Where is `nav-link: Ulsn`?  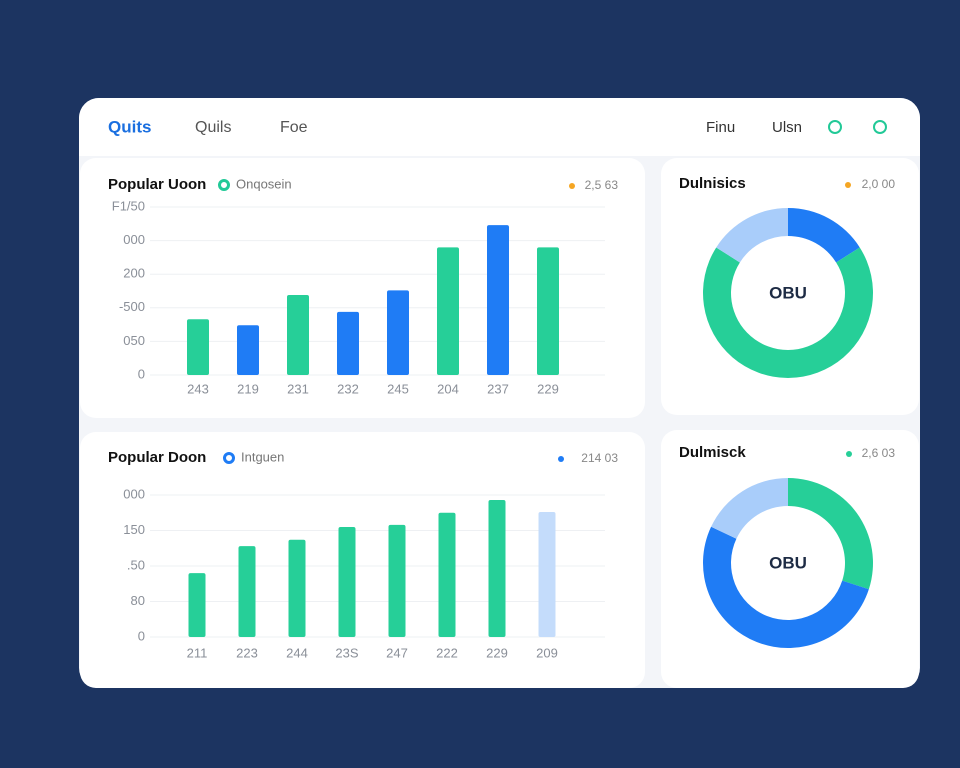 nav-link: Ulsn is located at coordinates (787, 127).